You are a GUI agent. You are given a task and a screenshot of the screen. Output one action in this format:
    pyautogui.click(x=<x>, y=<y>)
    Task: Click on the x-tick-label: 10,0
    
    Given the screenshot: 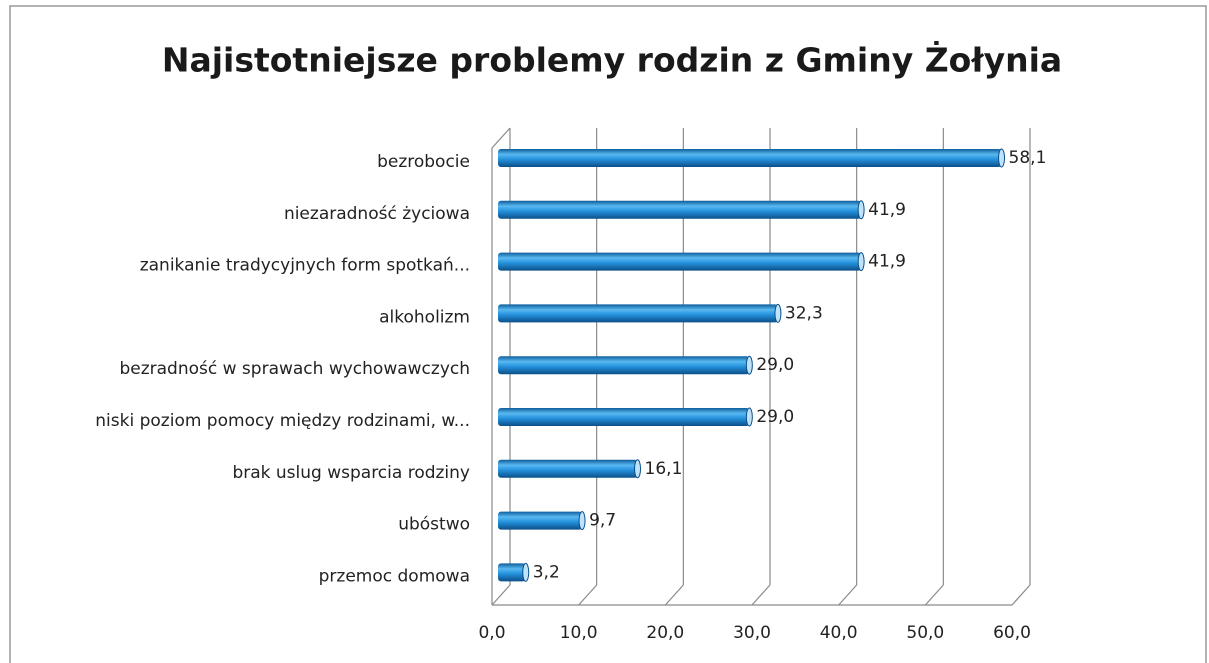 What is the action you would take?
    pyautogui.click(x=579, y=633)
    